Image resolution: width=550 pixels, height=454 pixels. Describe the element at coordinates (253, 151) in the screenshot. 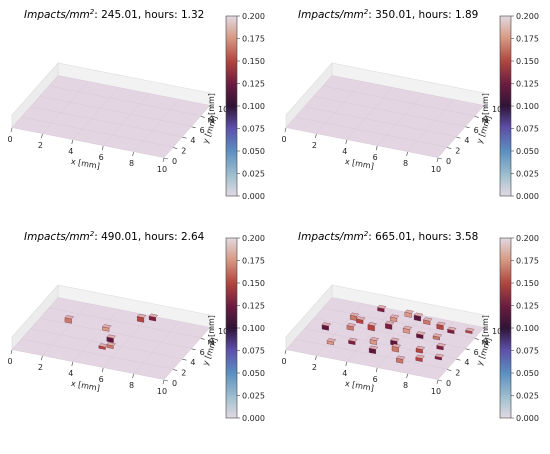

I see `colorbar-tick-label: 0.050` at that location.